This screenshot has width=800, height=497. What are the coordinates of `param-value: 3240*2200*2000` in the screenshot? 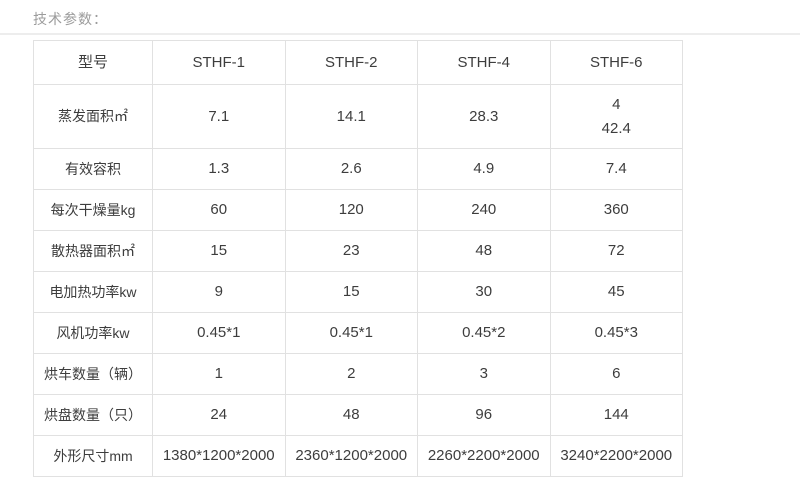 It's located at (616, 456).